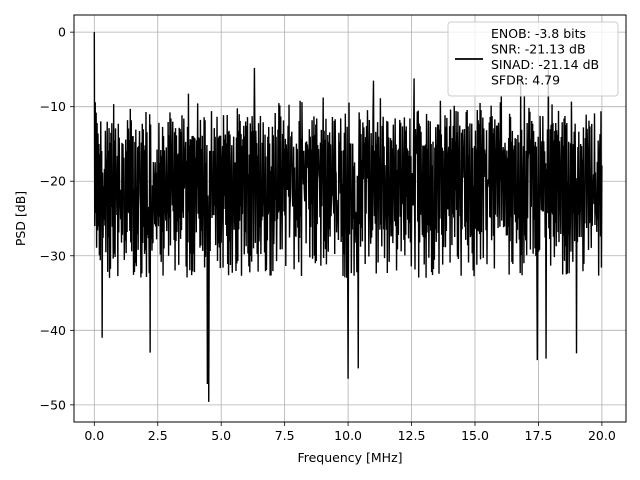  I want to click on x-tick-label: 12.5, so click(412, 435).